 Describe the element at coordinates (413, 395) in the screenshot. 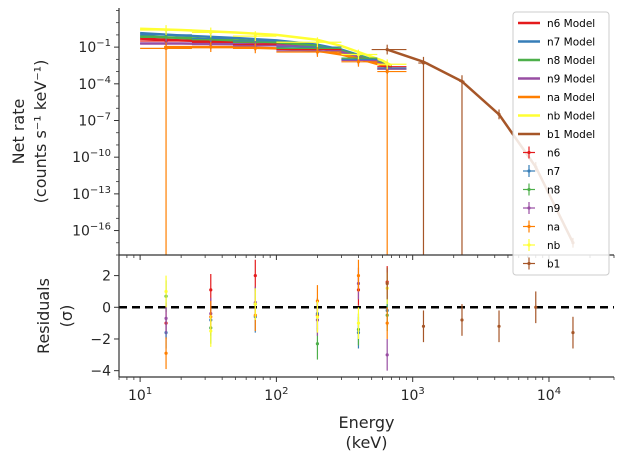

I see `x-tick-label: 10³` at that location.